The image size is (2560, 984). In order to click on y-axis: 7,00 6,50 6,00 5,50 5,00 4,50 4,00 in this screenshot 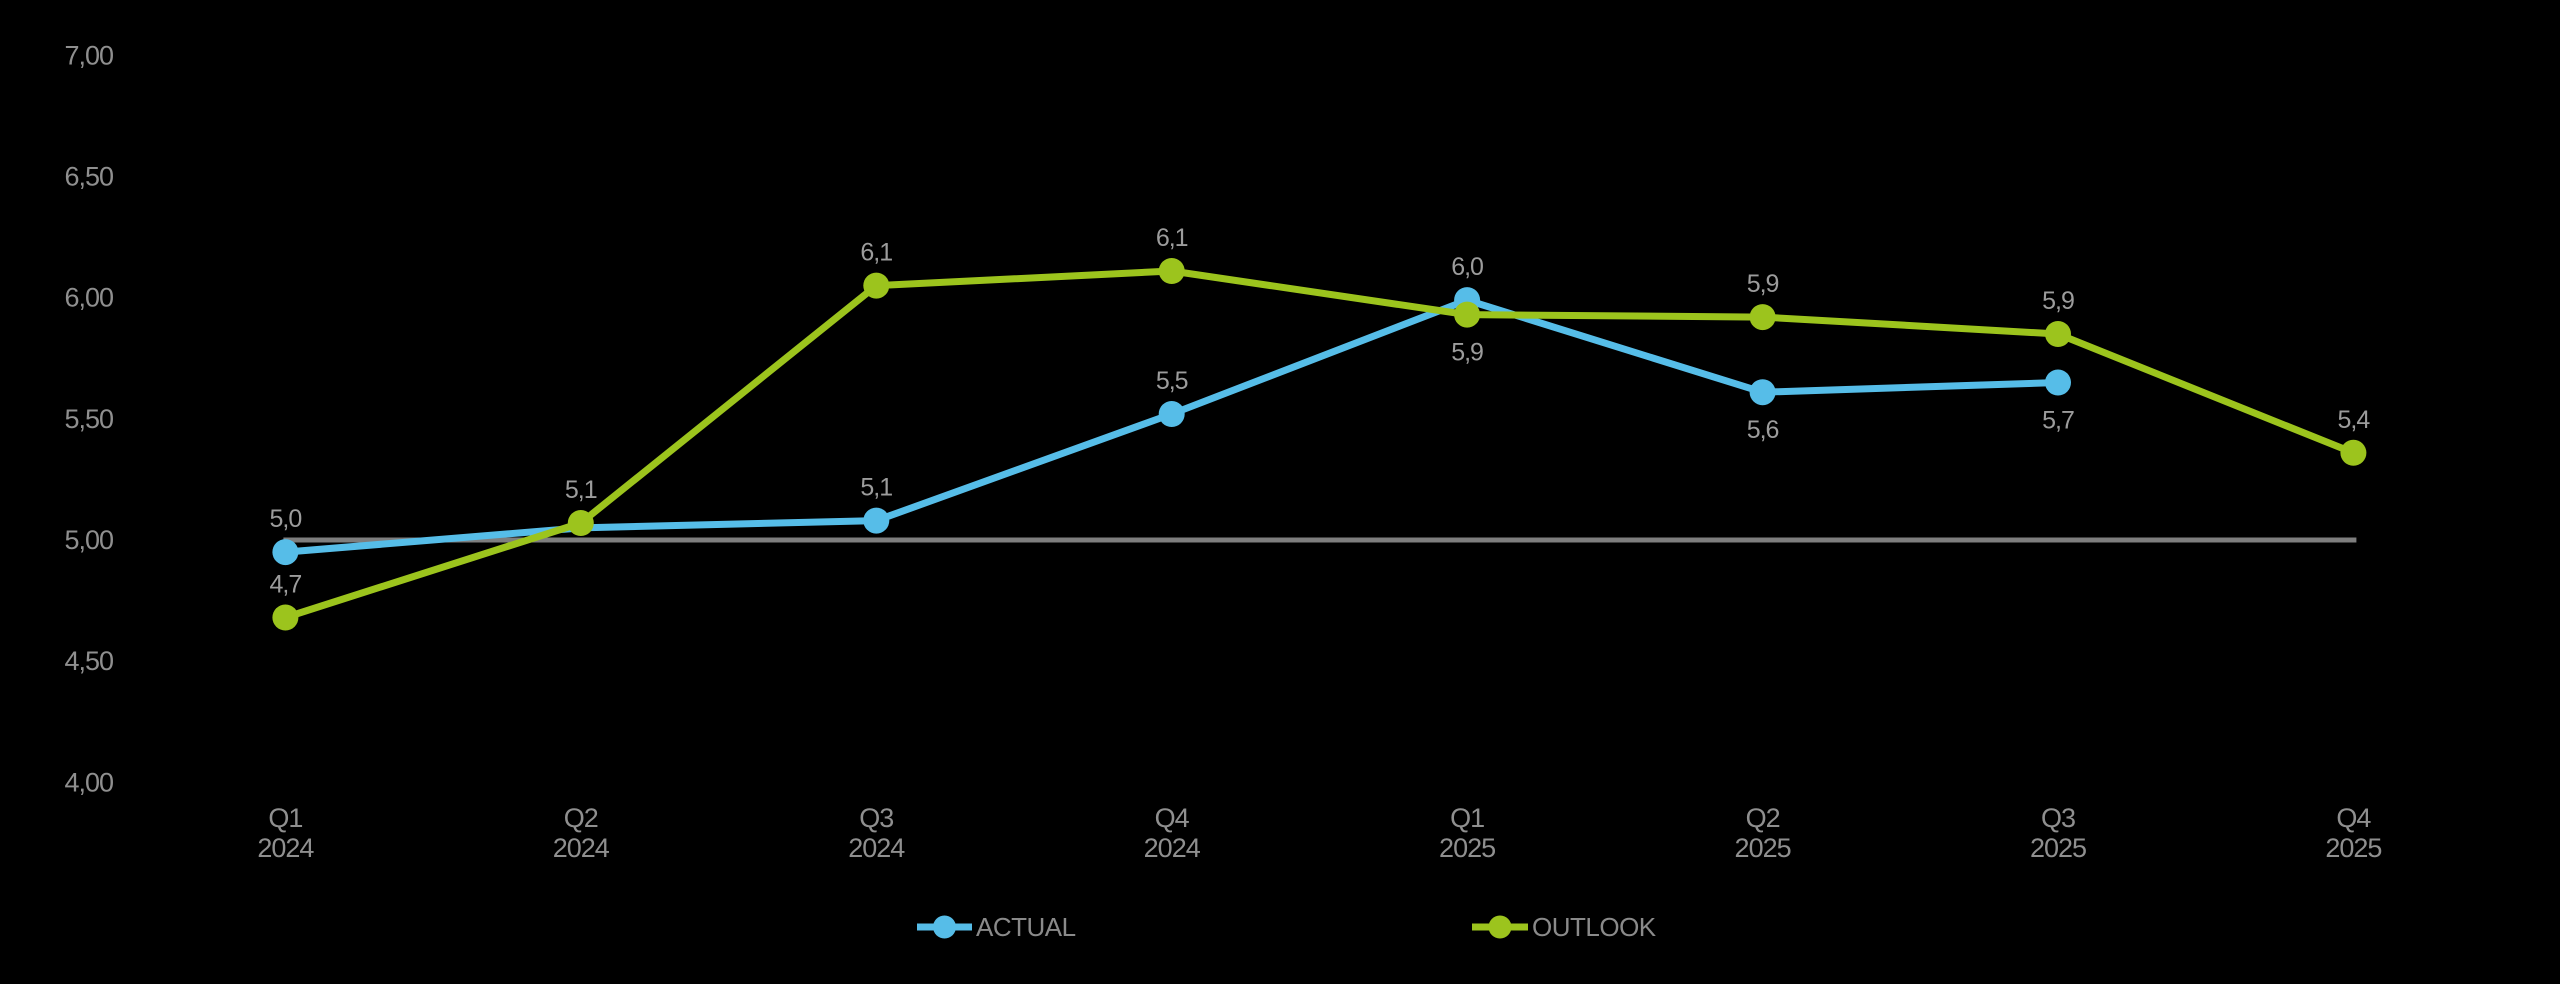, I will do `click(89, 418)`.